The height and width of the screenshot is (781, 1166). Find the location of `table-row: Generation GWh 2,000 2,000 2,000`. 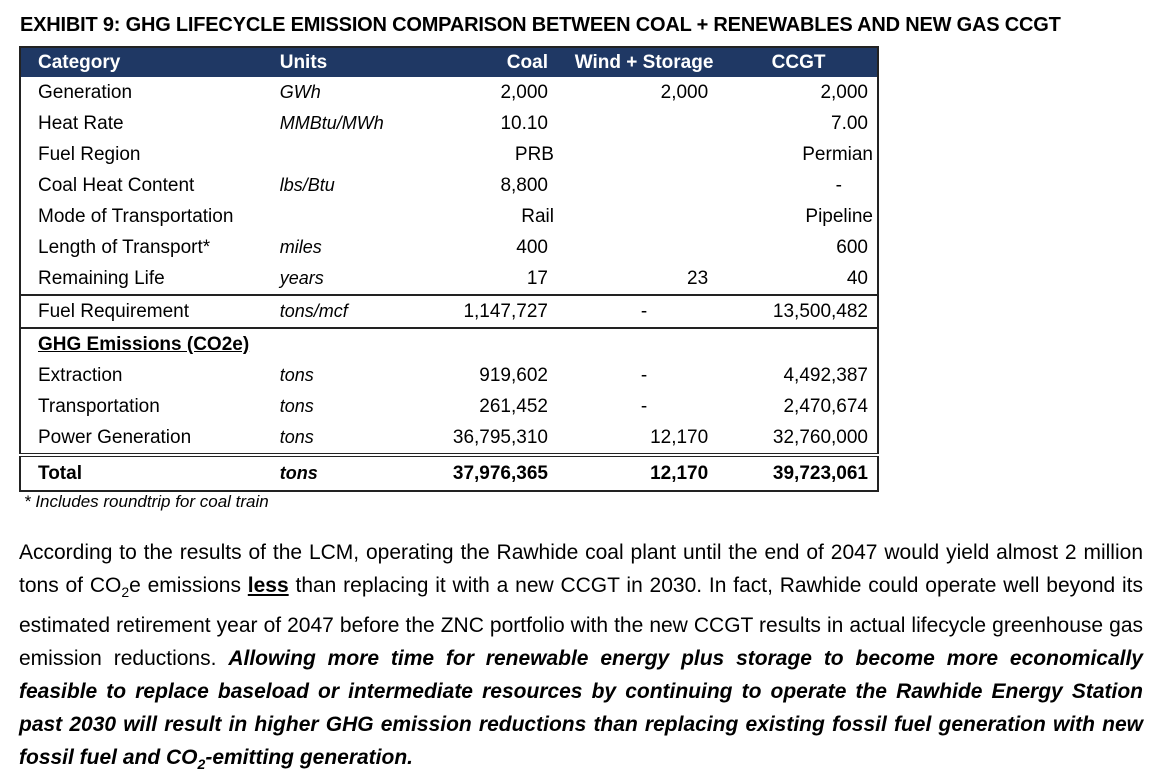

table-row: Generation GWh 2,000 2,000 2,000 is located at coordinates (449, 92).